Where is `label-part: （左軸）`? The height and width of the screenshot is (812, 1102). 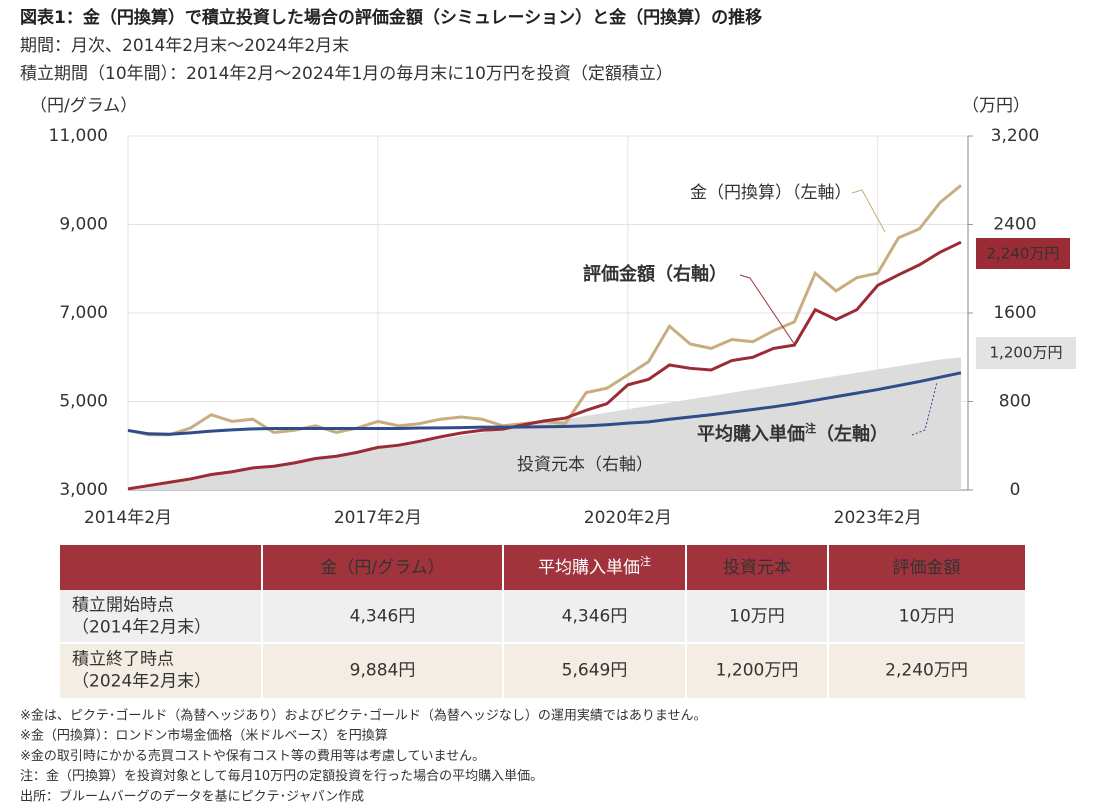
label-part: （左軸） is located at coordinates (852, 434).